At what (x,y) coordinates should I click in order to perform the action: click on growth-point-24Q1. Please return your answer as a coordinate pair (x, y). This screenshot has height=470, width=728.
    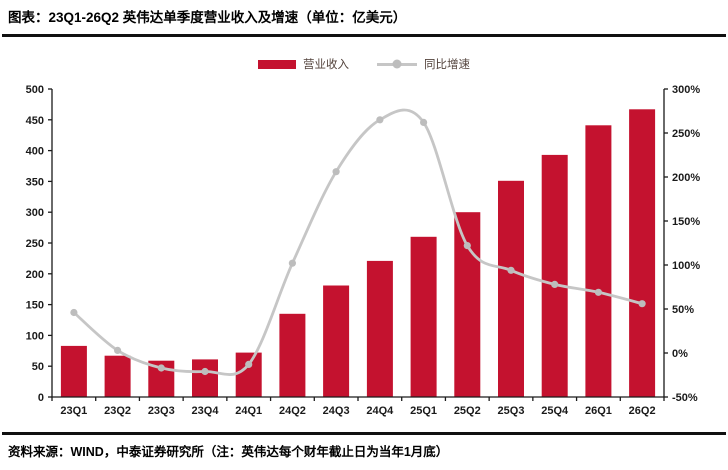
    Looking at the image, I should click on (249, 364).